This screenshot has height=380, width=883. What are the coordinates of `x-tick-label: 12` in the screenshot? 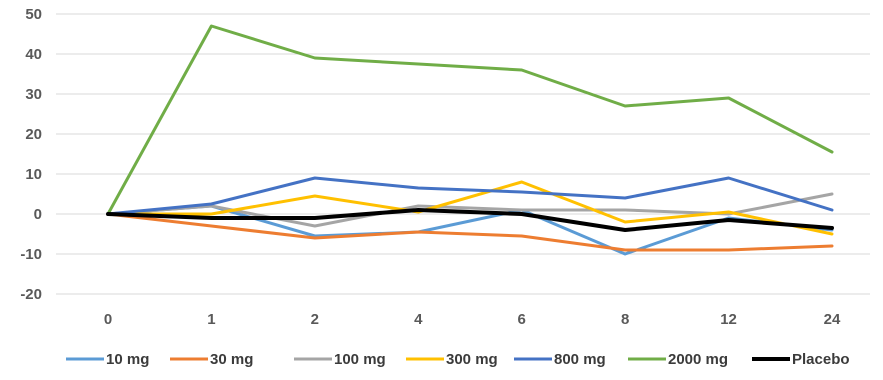 It's located at (728, 319).